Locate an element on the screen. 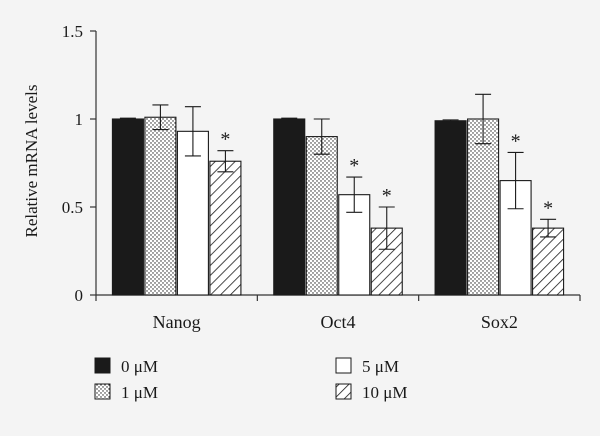 The image size is (600, 436). x-tick-label: Nanog is located at coordinates (177, 322).